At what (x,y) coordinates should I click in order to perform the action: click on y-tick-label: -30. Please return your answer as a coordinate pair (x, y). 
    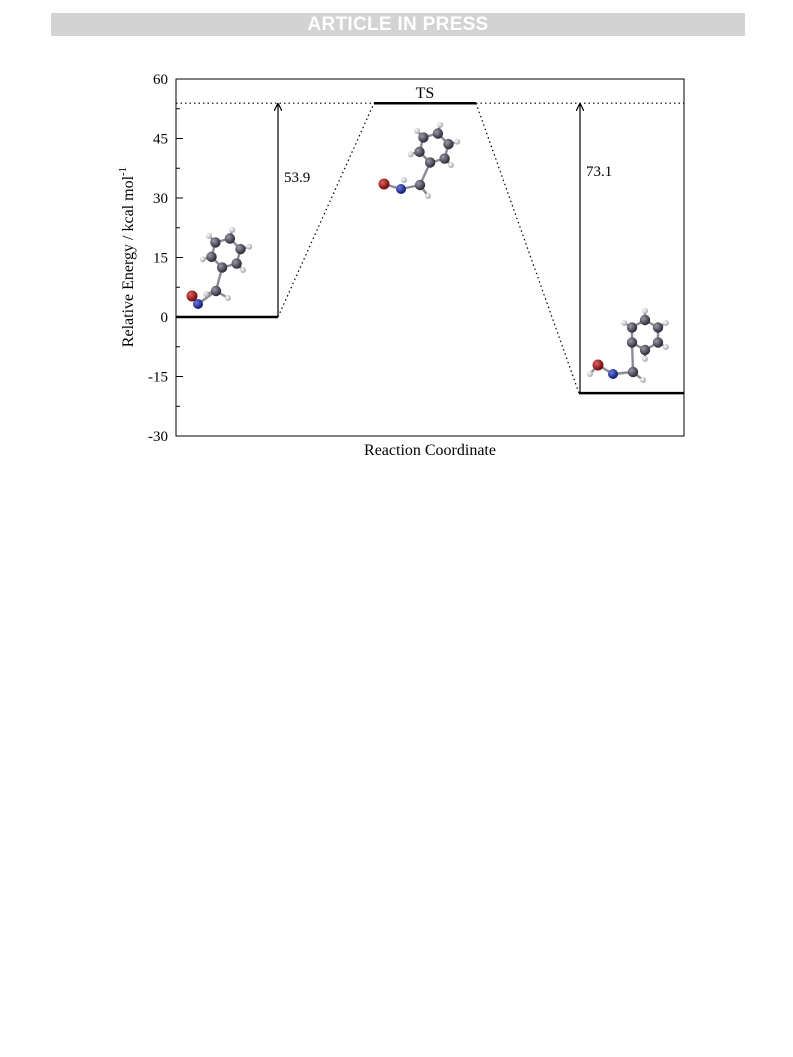
    Looking at the image, I should click on (158, 437).